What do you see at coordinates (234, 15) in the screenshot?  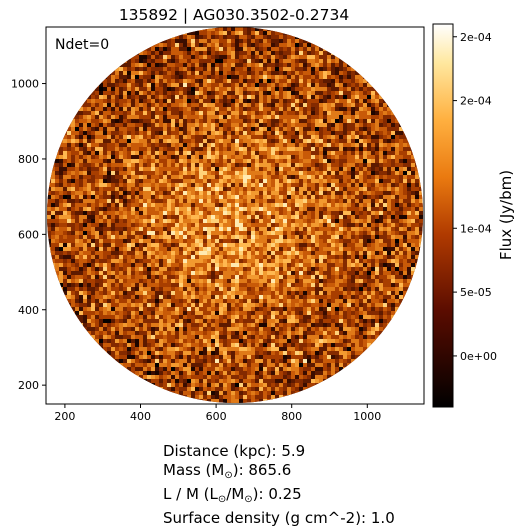 I see `chart-title: 135892 | AG030.3502-0.2734` at bounding box center [234, 15].